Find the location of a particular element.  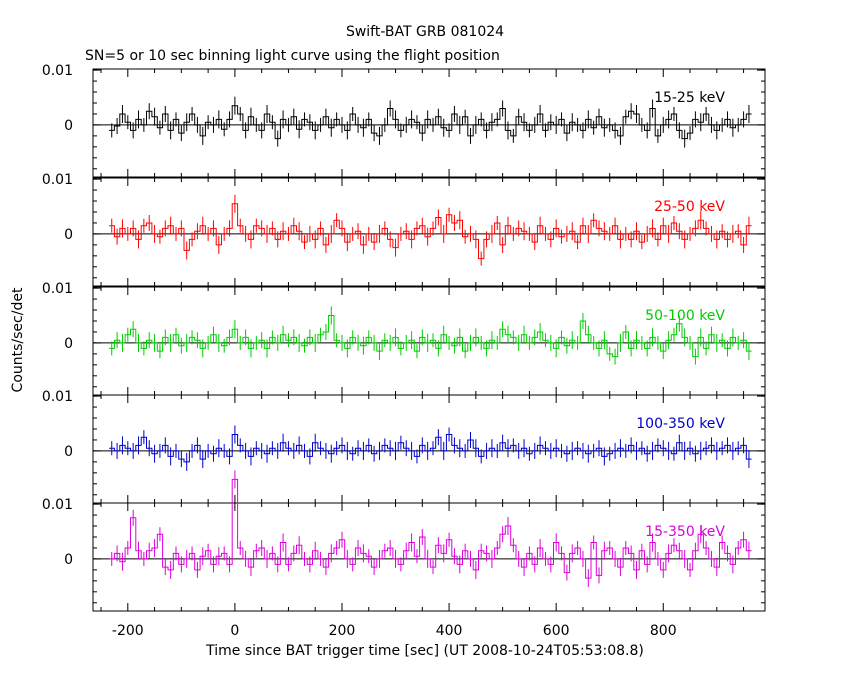

panel-2: 0 0.01 25-50 keV is located at coordinates (404, 229).